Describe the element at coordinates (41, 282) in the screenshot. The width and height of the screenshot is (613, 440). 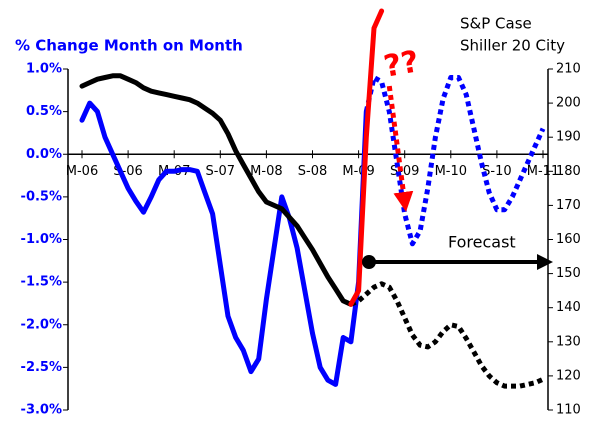
I see `y-tick-label: -1.5%` at that location.